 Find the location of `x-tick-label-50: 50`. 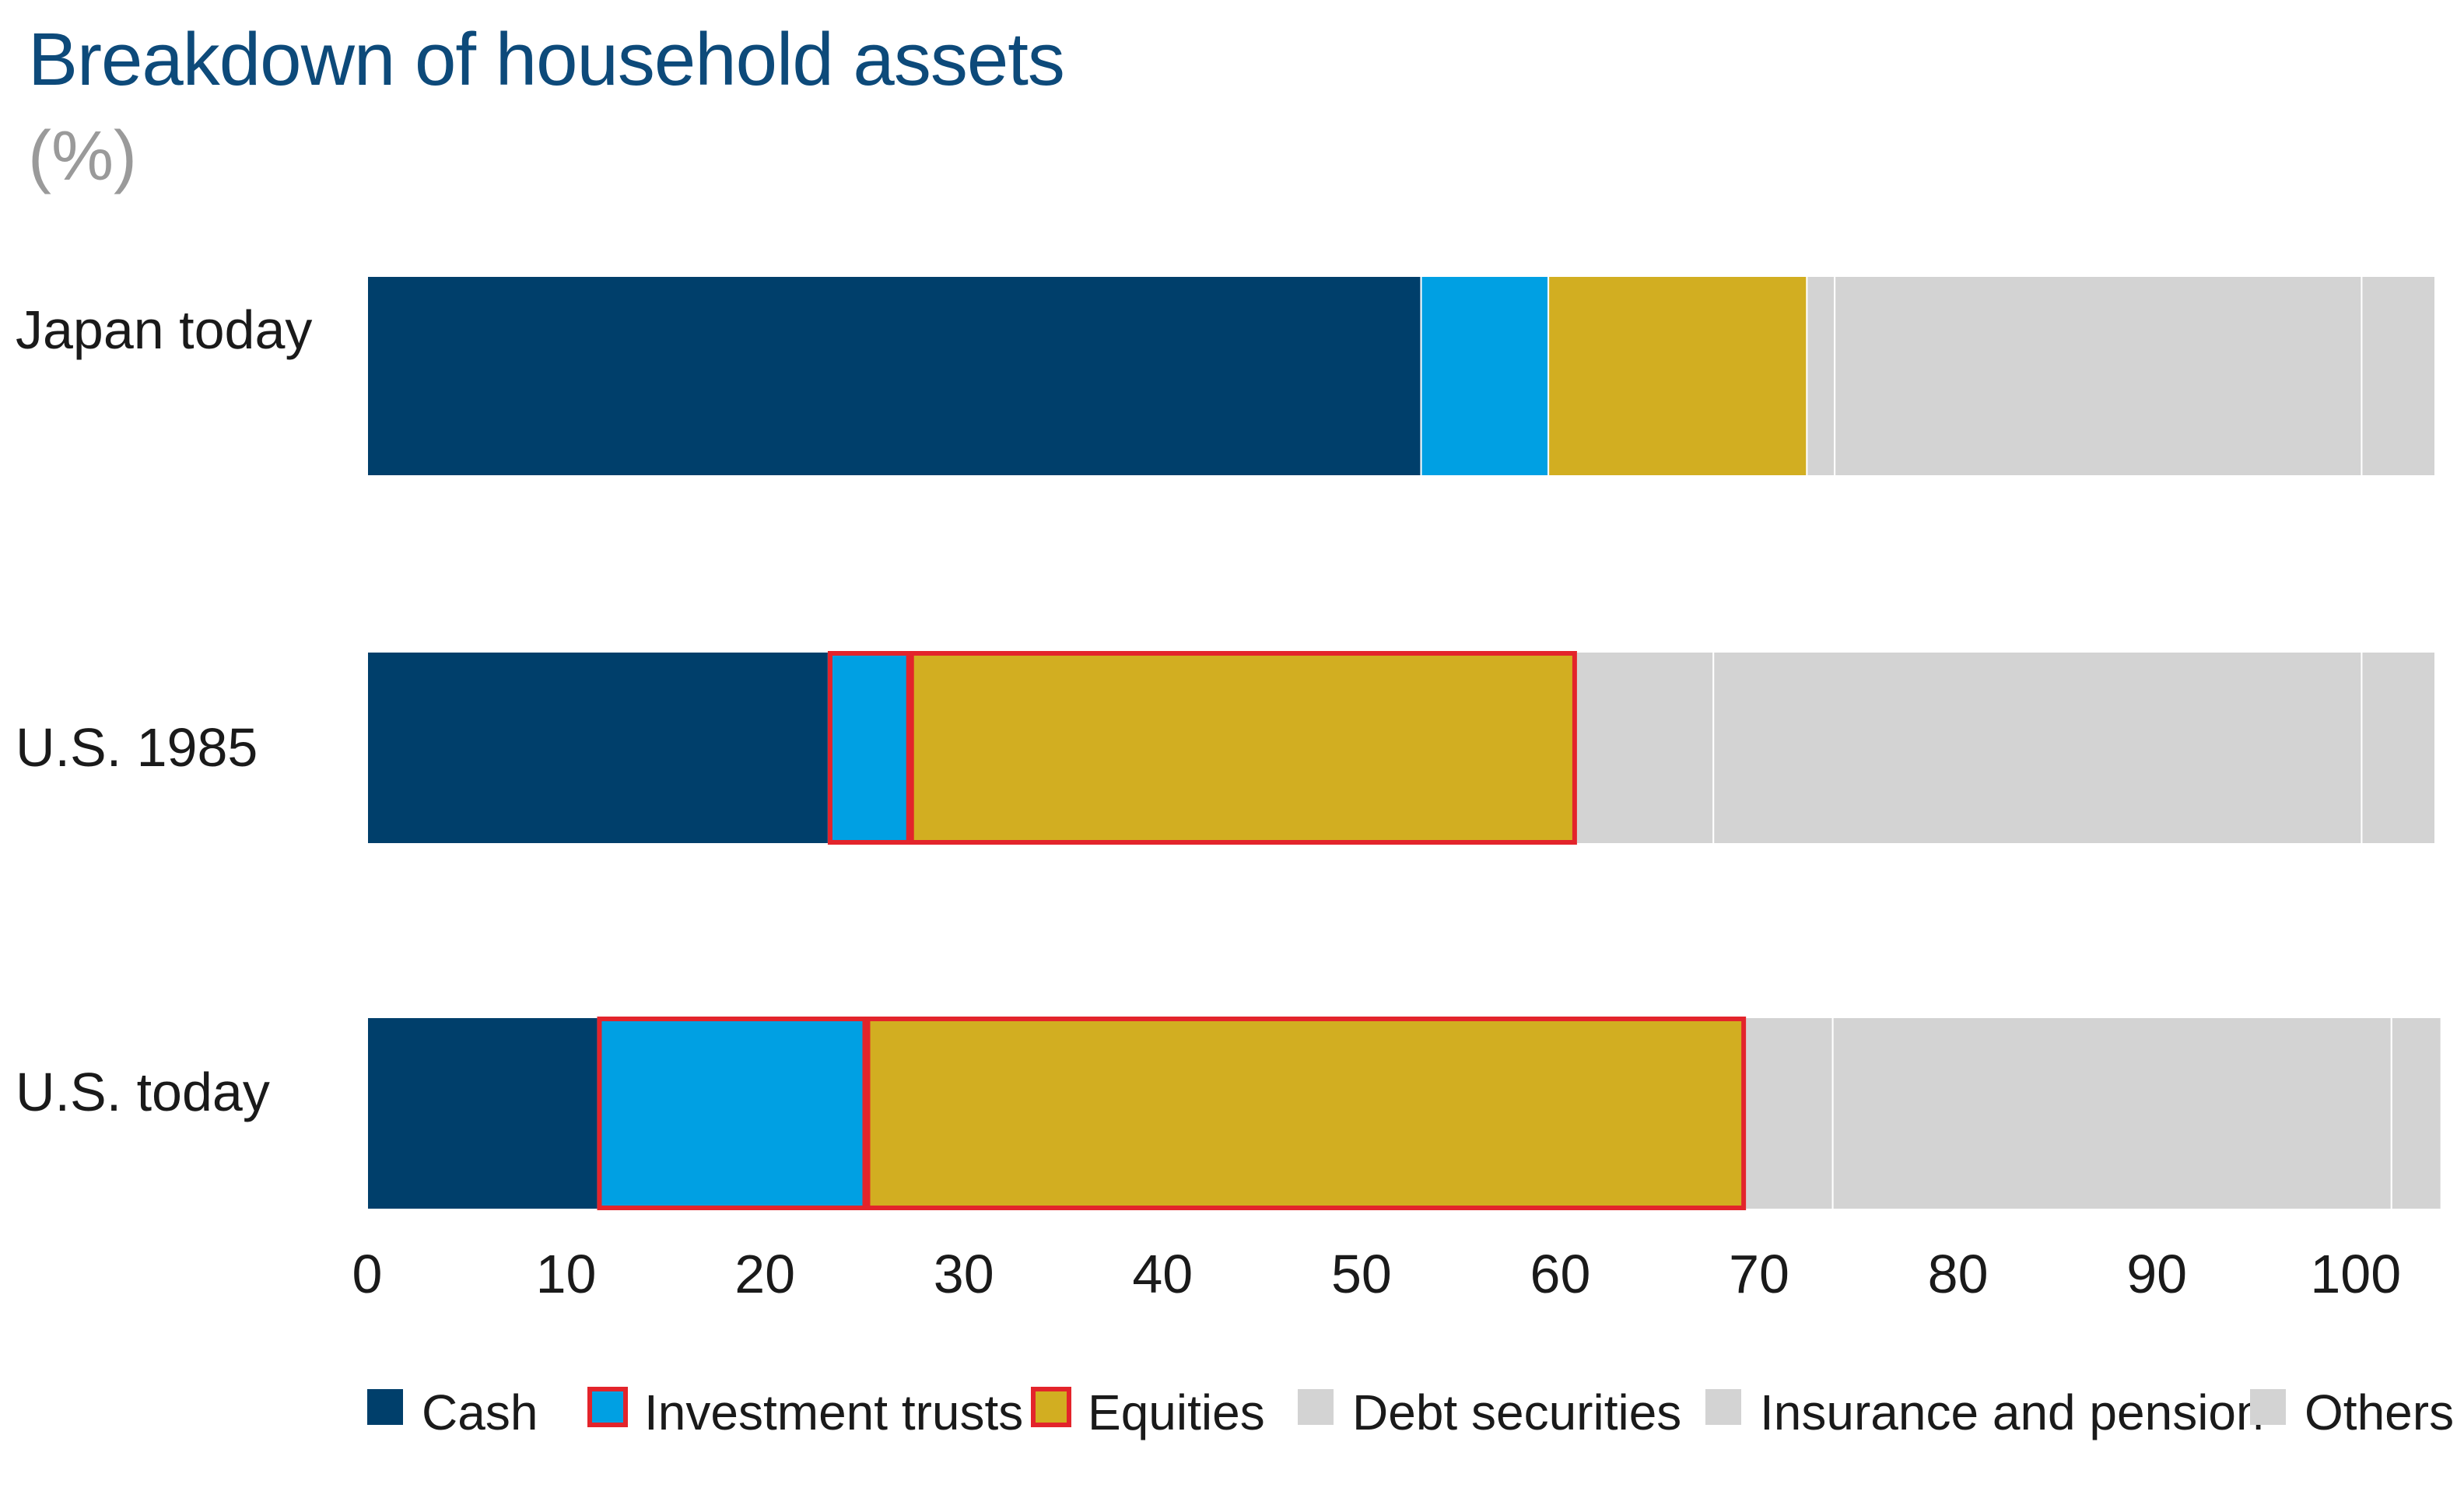

x-tick-label-50: 50 is located at coordinates (1361, 1274).